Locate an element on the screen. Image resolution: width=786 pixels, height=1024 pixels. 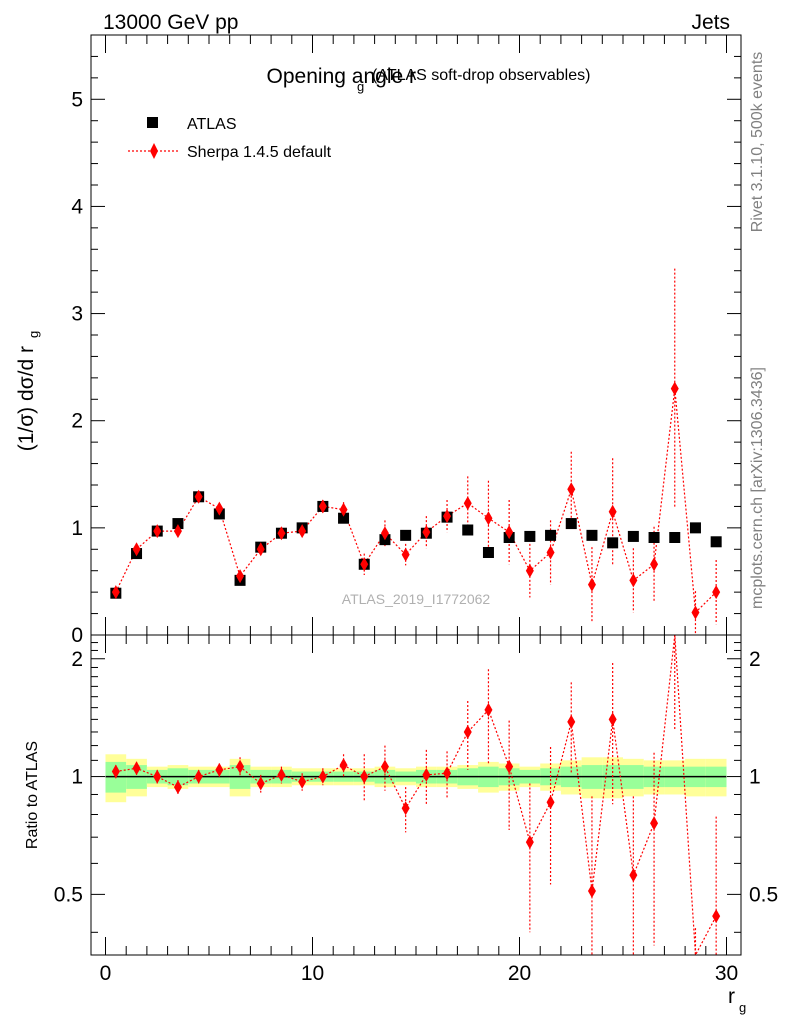
y-tick-label: 3 is located at coordinates (77, 314).